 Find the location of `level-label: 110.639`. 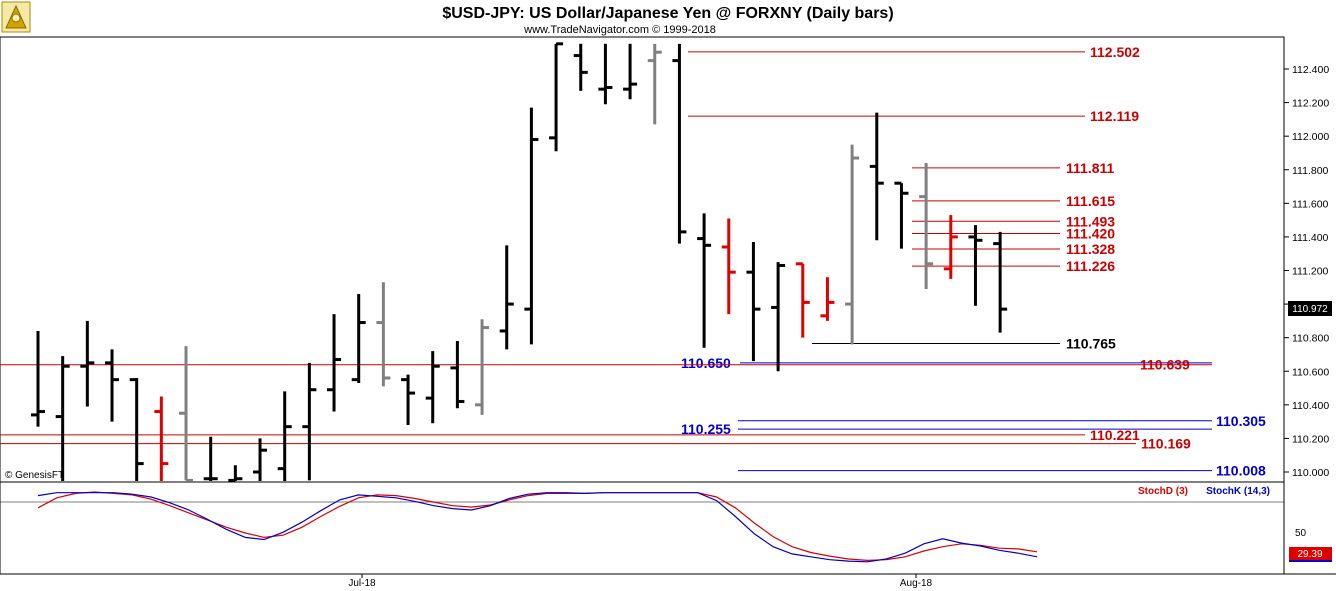

level-label: 110.639 is located at coordinates (1165, 365).